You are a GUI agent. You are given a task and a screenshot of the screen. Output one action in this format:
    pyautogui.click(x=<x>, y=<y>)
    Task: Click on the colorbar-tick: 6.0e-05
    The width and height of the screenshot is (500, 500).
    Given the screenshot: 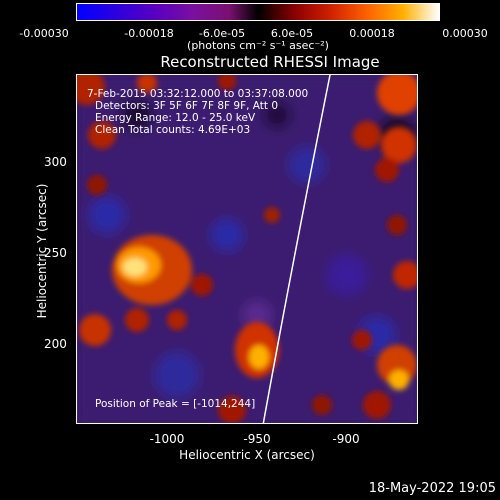 What is the action you would take?
    pyautogui.click(x=292, y=33)
    